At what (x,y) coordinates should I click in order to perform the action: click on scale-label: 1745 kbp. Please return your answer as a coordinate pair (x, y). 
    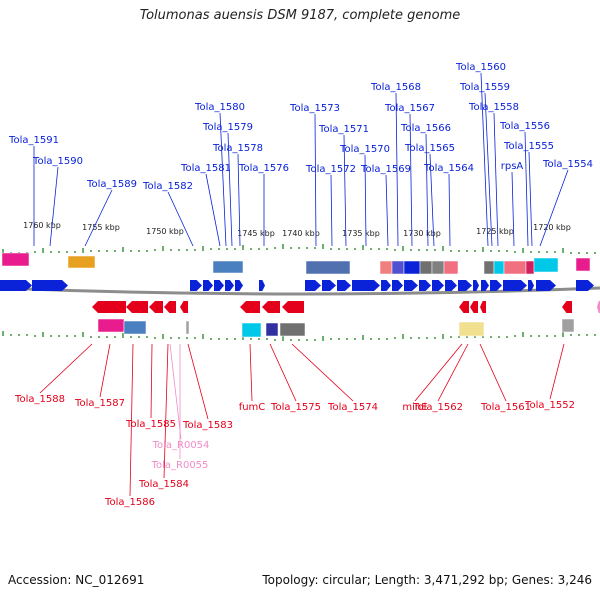
    Looking at the image, I should click on (256, 233).